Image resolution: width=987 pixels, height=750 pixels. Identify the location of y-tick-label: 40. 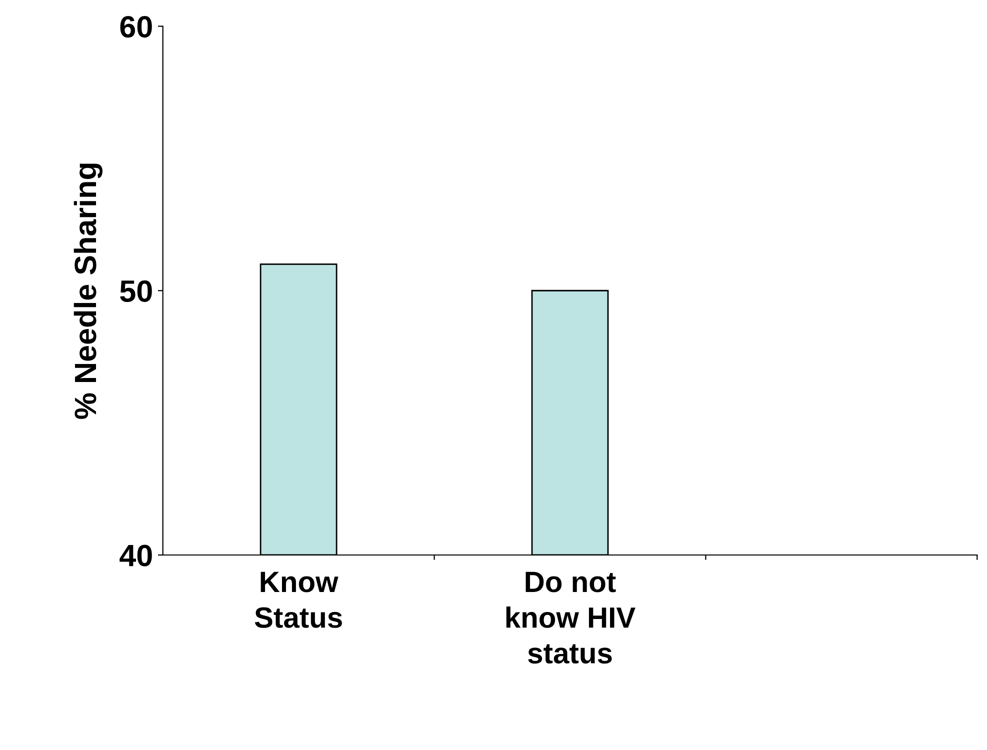
(136, 555).